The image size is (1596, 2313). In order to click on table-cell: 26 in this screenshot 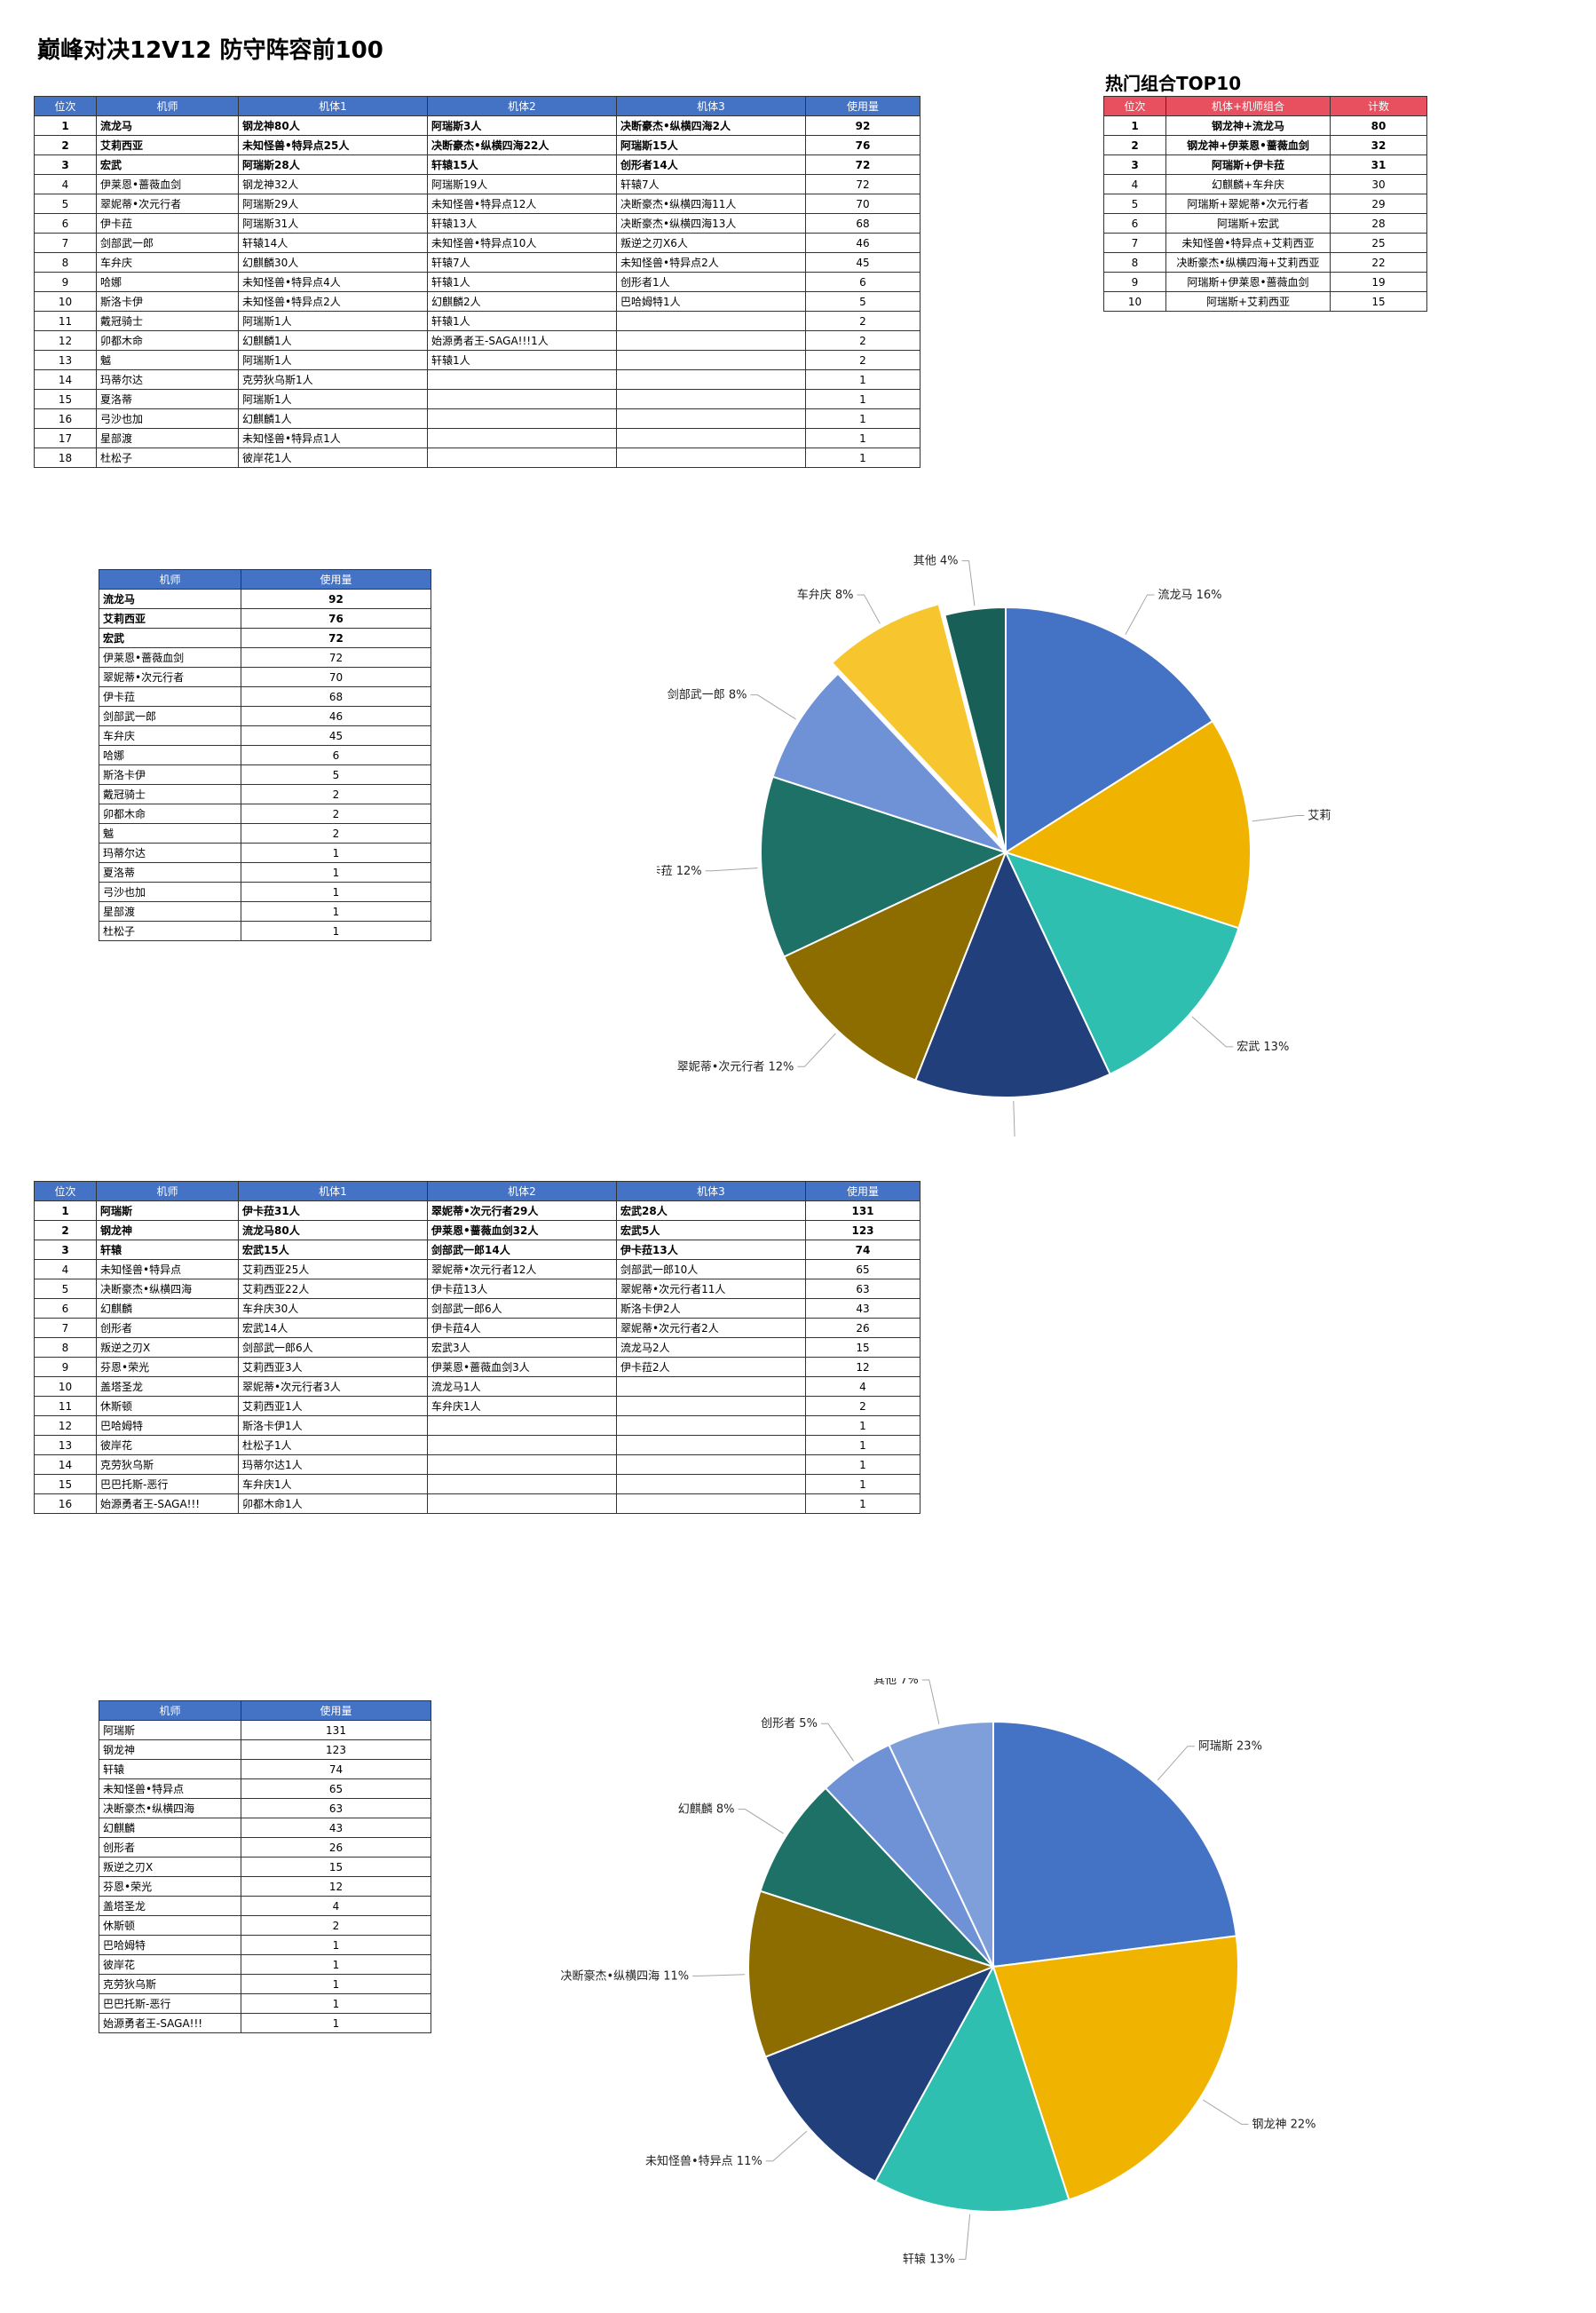, I will do `click(863, 1328)`.